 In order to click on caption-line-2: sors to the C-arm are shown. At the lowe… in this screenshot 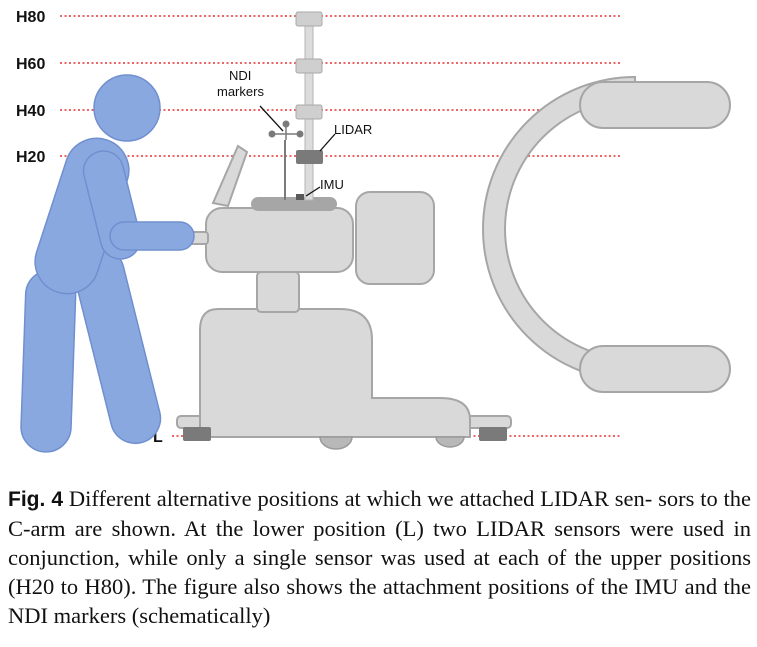, I will do `click(380, 513)`.